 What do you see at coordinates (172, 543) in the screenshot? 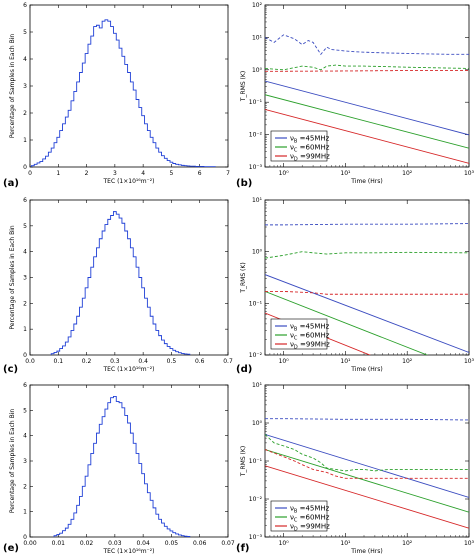
I see `x-tick-label: 0.05` at bounding box center [172, 543].